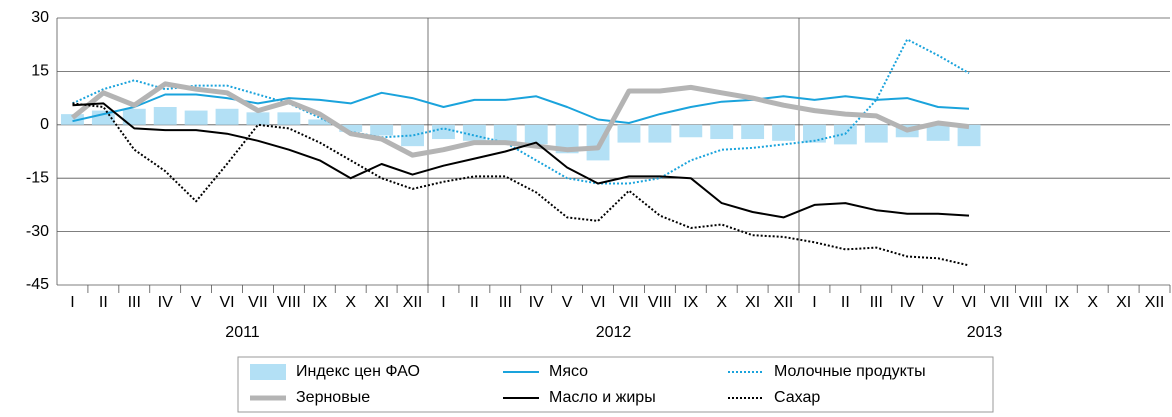 This screenshot has width=1172, height=417. What do you see at coordinates (40, 17) in the screenshot?
I see `y-tick-label: 30` at bounding box center [40, 17].